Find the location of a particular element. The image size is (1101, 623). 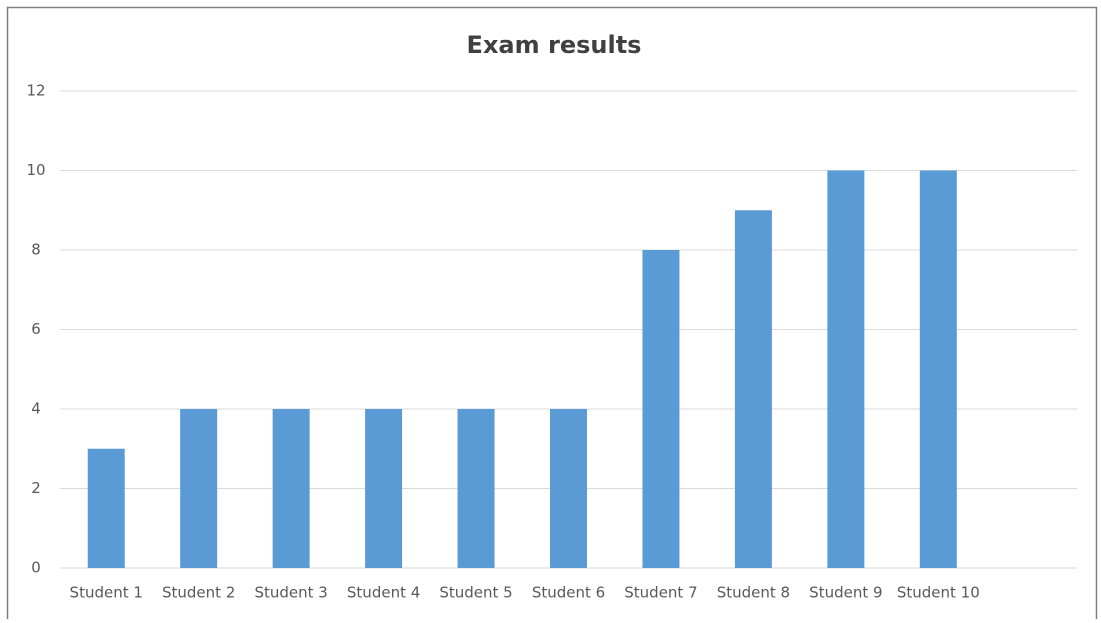

x-tick-label: Student 3 is located at coordinates (290, 593).